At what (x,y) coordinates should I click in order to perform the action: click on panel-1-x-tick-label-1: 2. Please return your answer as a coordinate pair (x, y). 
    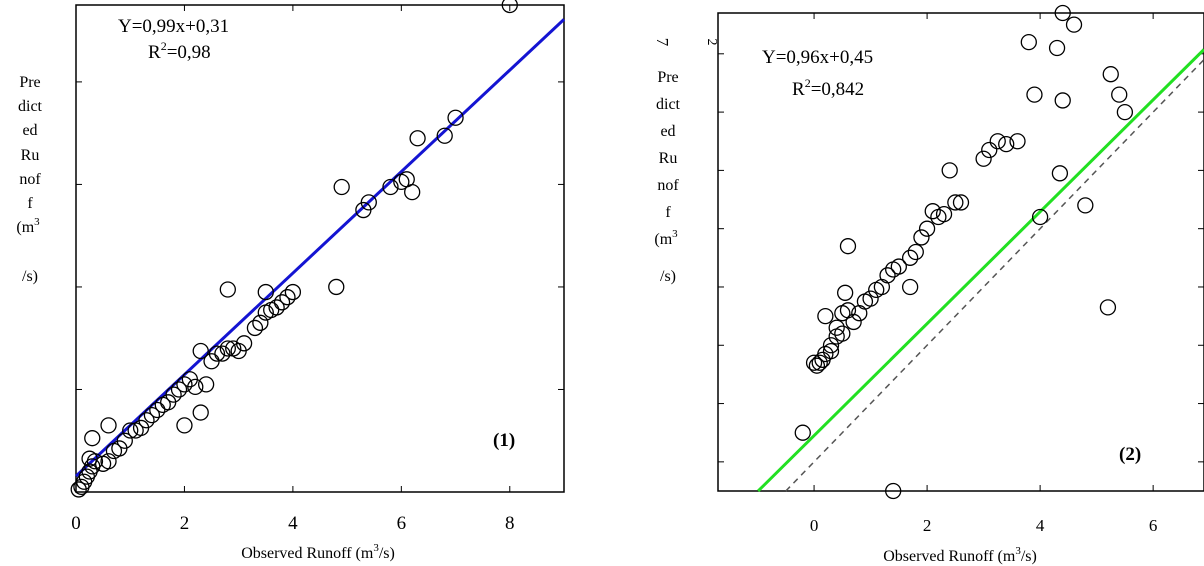
    Looking at the image, I should click on (185, 523).